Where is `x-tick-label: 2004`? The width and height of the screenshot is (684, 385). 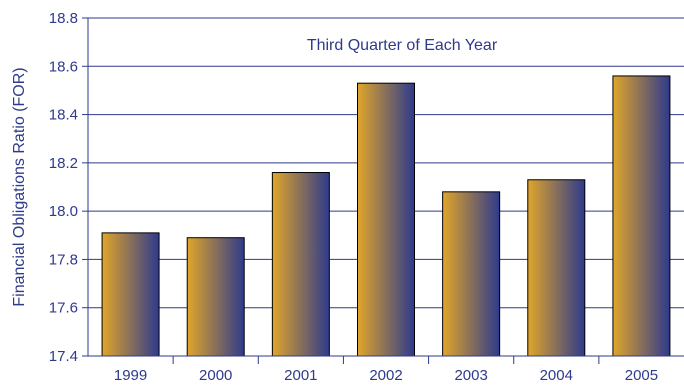 x-tick-label: 2004 is located at coordinates (556, 375).